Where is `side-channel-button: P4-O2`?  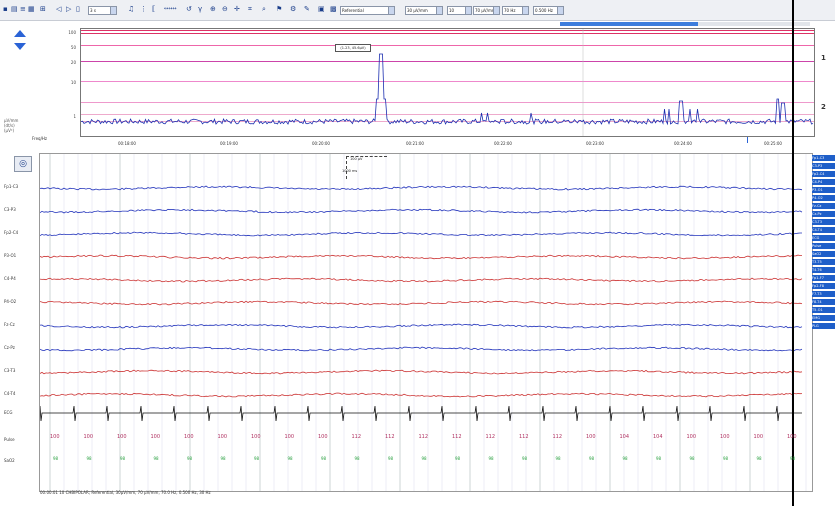
side-channel-button: P4-O2 is located at coordinates (823, 198).